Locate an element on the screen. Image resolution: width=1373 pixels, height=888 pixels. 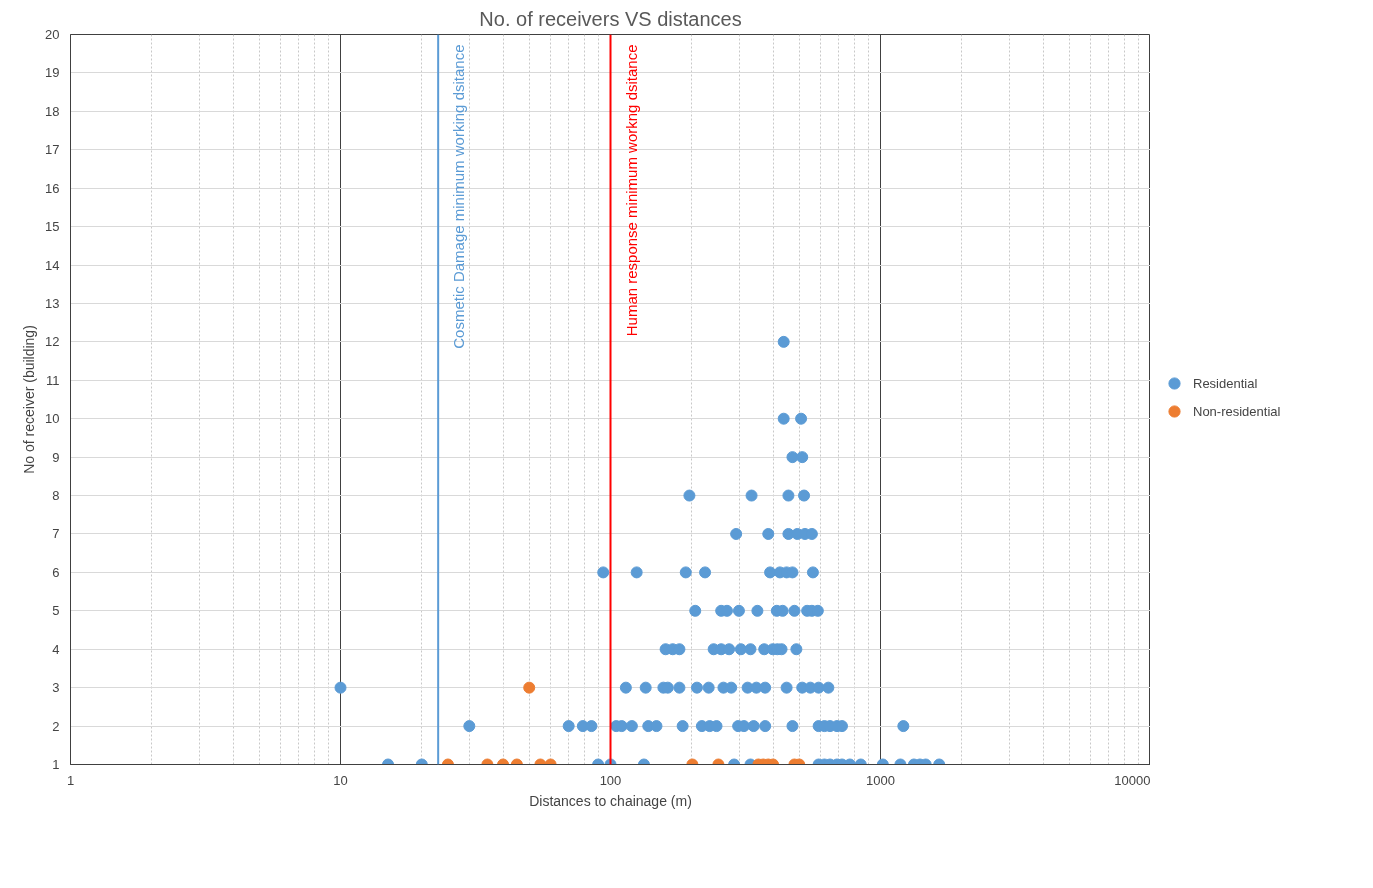
y-tick-label: 18 is located at coordinates (52, 111).